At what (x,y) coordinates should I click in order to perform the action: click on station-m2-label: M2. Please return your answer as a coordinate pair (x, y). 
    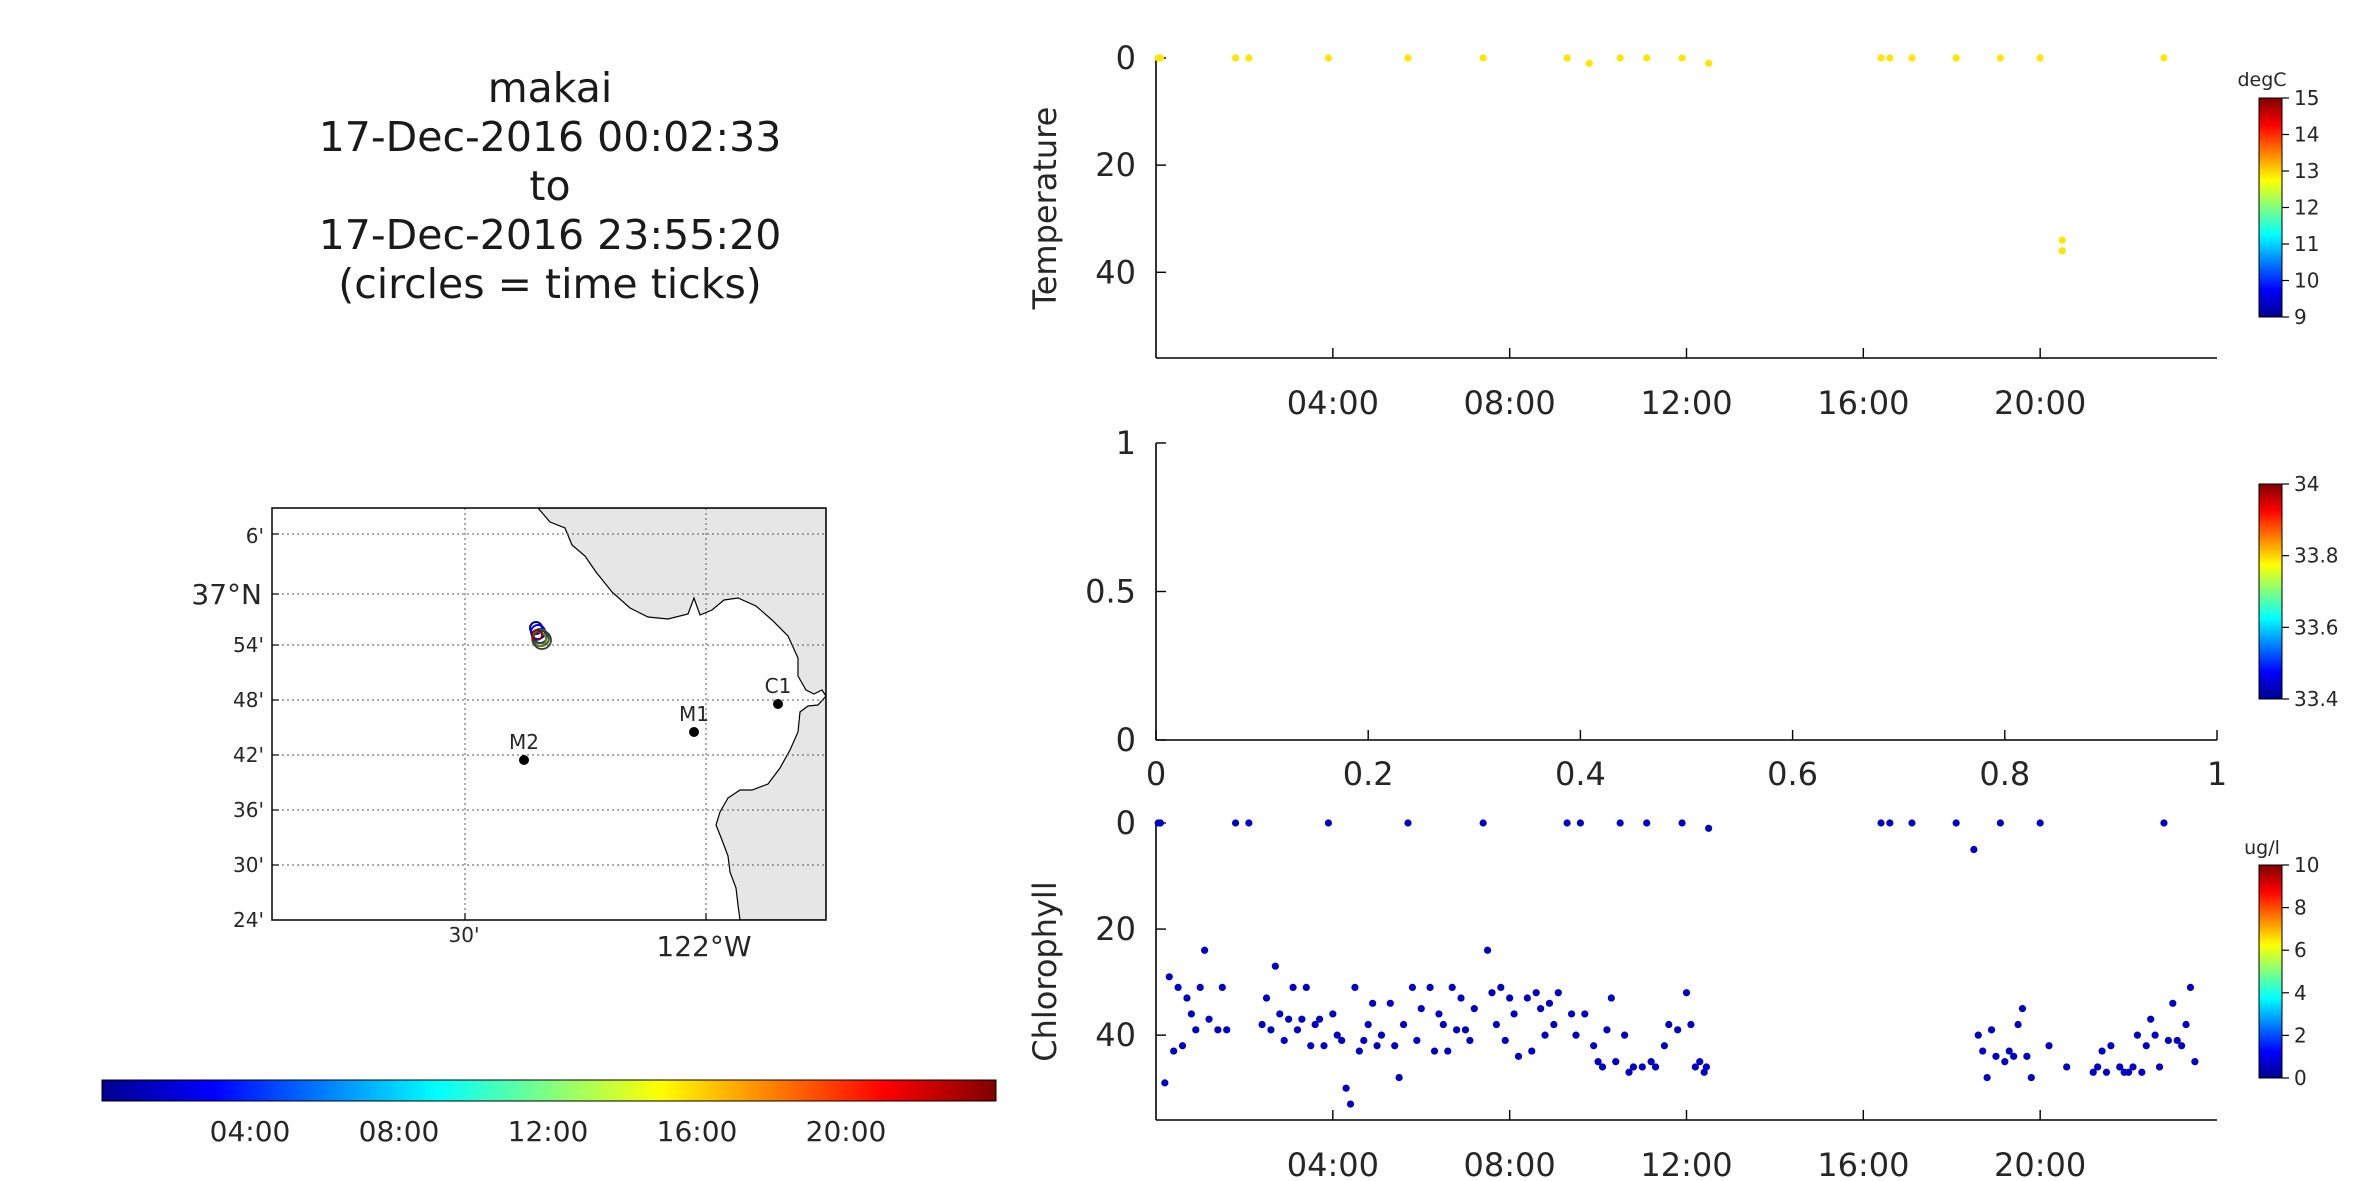
    Looking at the image, I should click on (524, 742).